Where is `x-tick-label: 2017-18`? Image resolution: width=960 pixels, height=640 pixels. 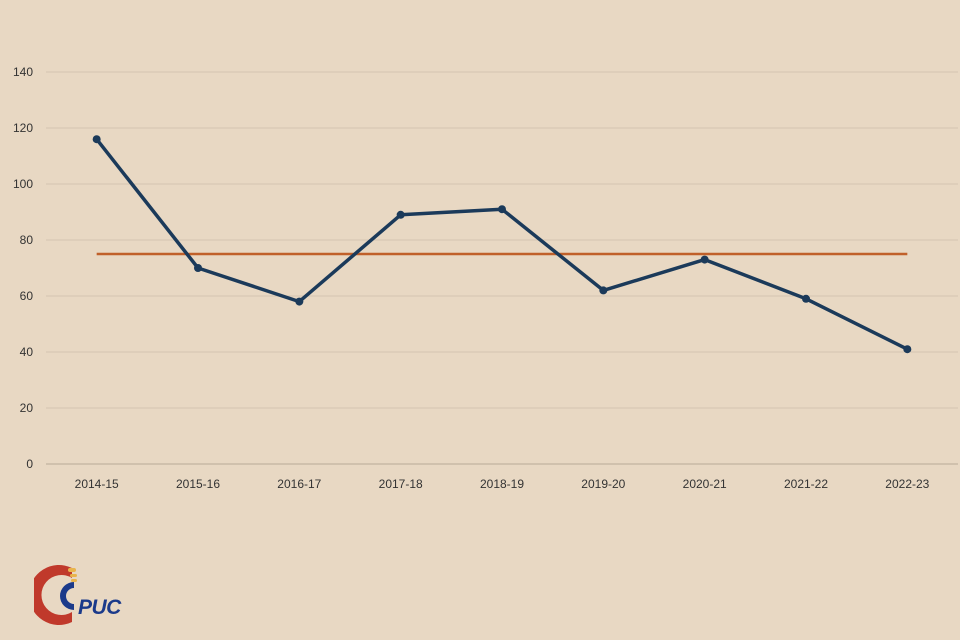 x-tick-label: 2017-18 is located at coordinates (401, 484).